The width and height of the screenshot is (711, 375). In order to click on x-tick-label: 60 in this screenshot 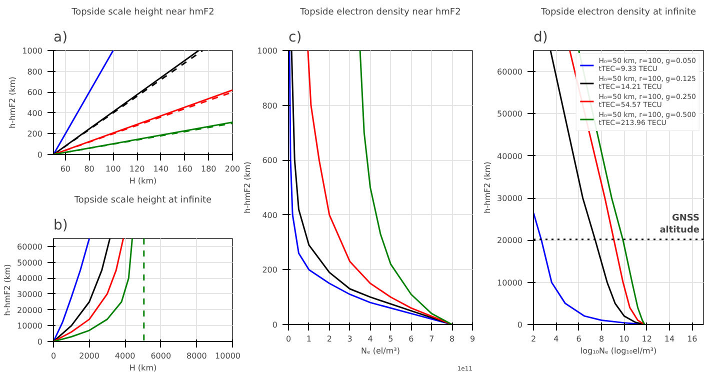, I will do `click(65, 169)`.